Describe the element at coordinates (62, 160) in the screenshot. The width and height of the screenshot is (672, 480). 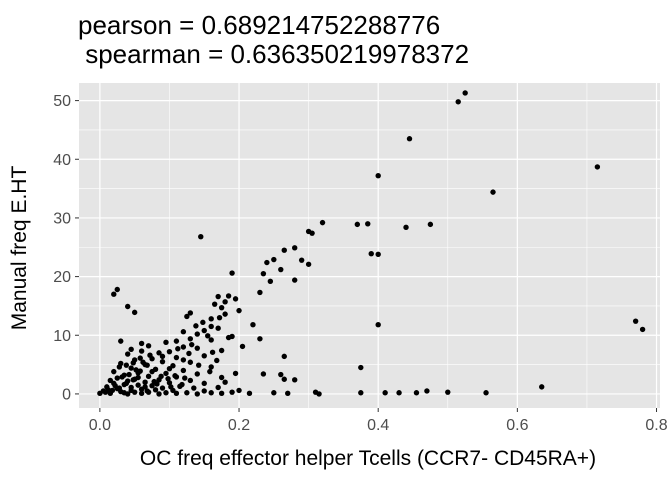
I see `y-tick-label: 40` at that location.